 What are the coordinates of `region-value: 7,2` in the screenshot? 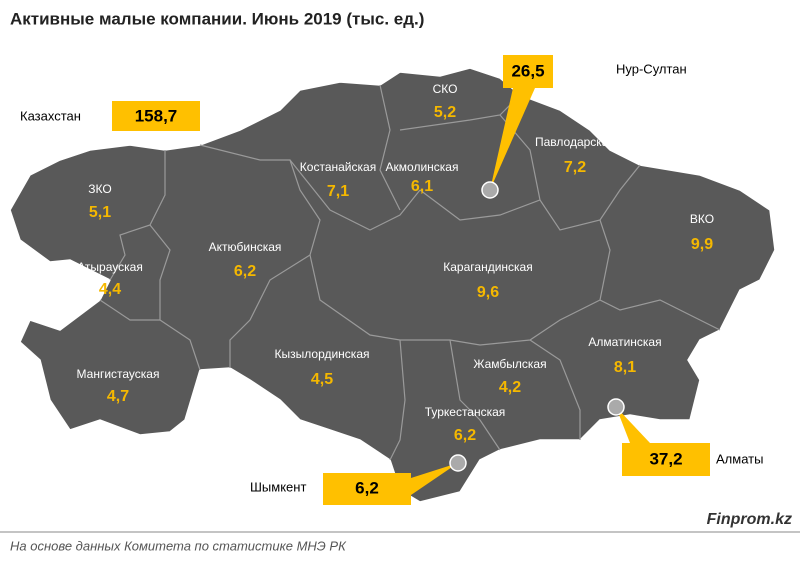 It's located at (575, 167).